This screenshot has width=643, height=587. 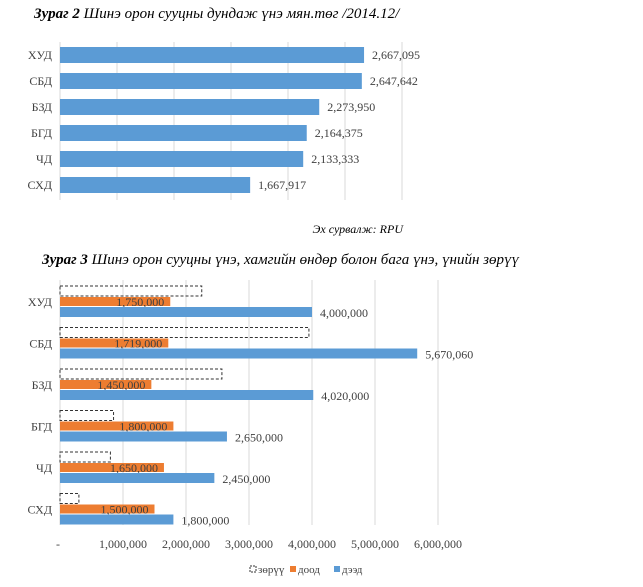 I want to click on data-label: 2,273,950, so click(x=351, y=107).